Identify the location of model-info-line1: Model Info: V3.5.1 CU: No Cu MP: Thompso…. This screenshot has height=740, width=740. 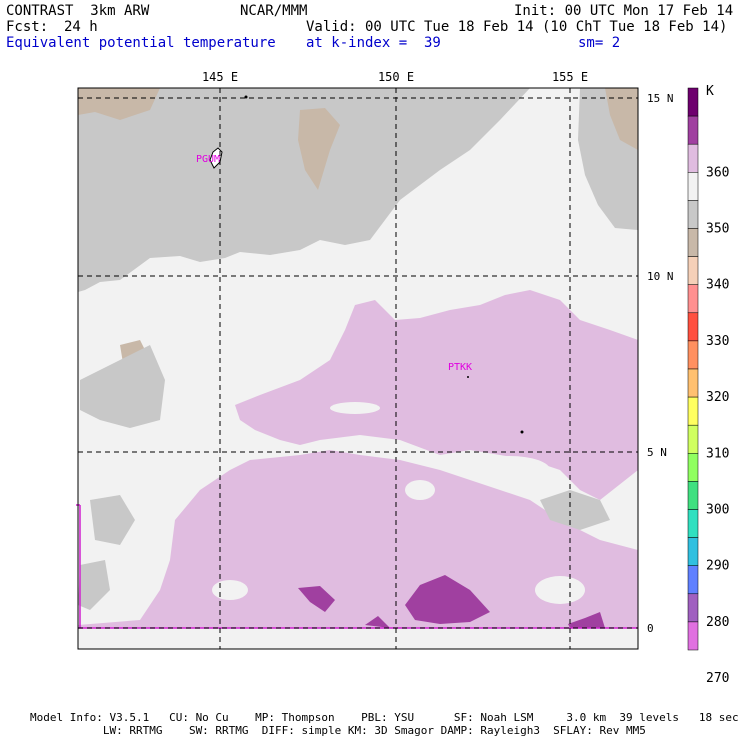
(384, 717).